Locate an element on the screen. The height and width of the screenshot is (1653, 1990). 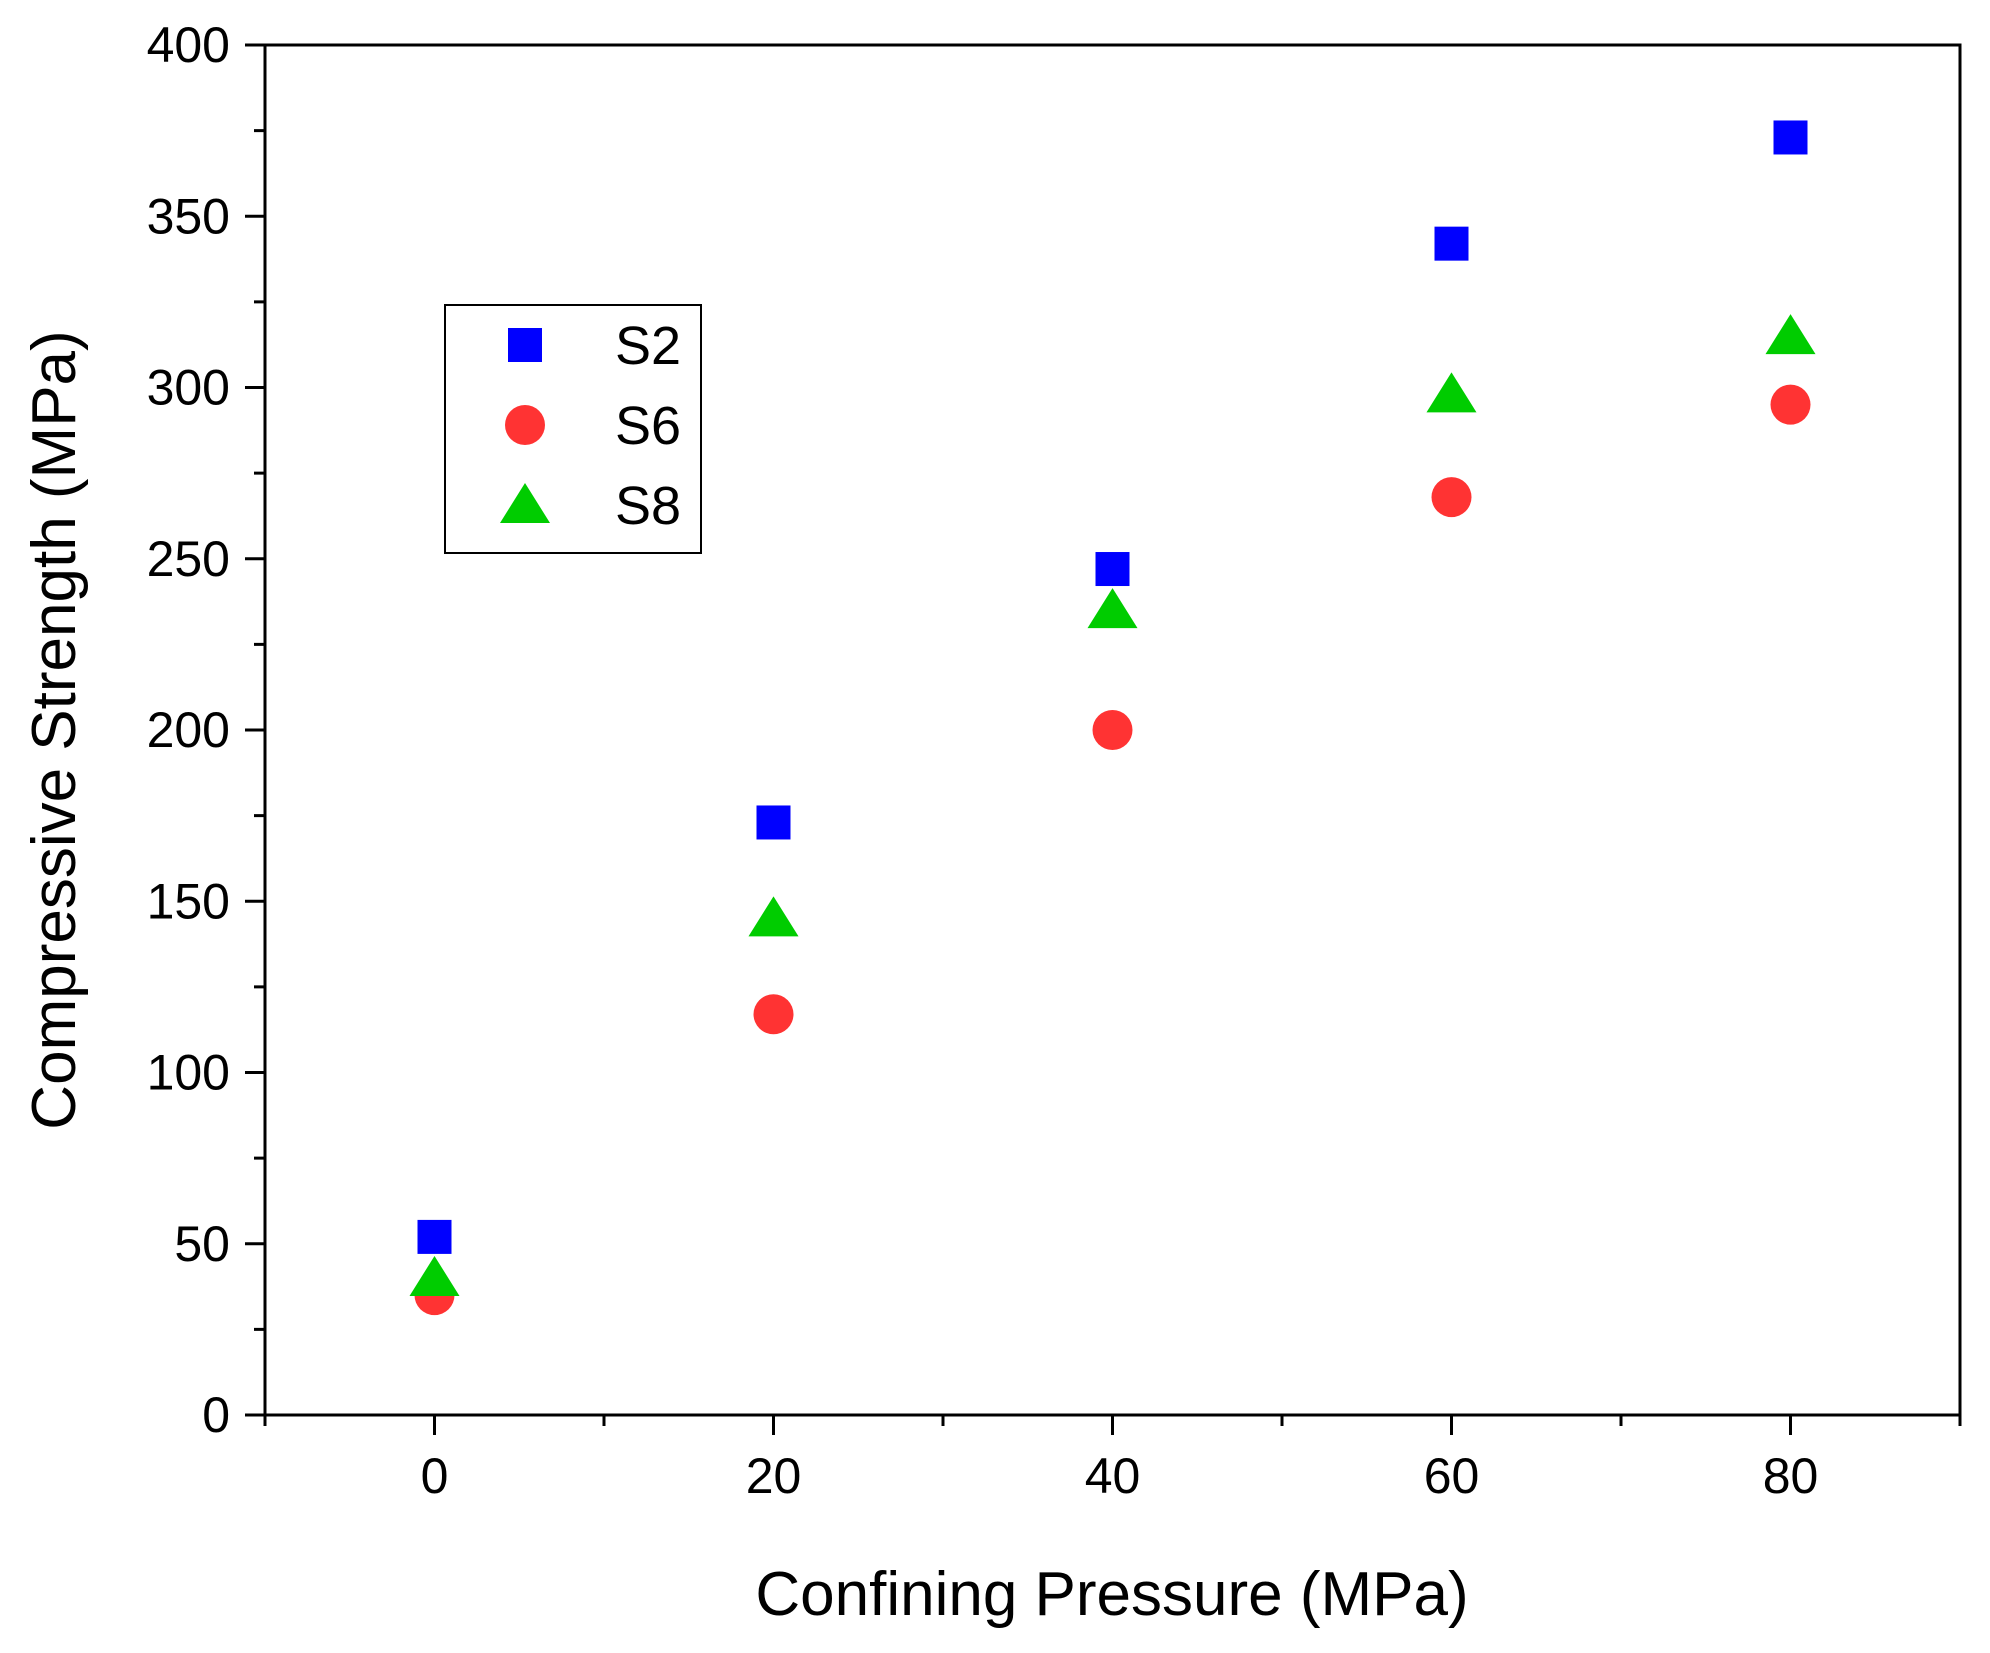
y-axis-title: Compressive Strength (MPa) is located at coordinates (54, 729).